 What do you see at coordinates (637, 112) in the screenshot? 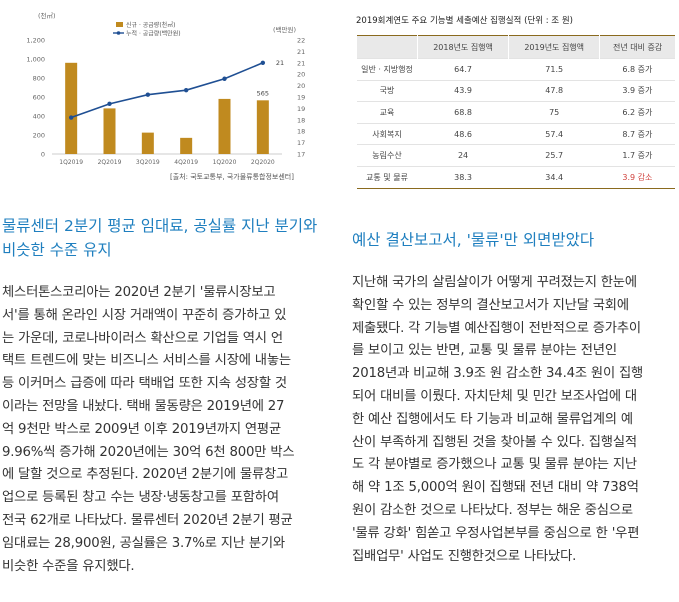
I see `table-cell: 6.2 증가` at bounding box center [637, 112].